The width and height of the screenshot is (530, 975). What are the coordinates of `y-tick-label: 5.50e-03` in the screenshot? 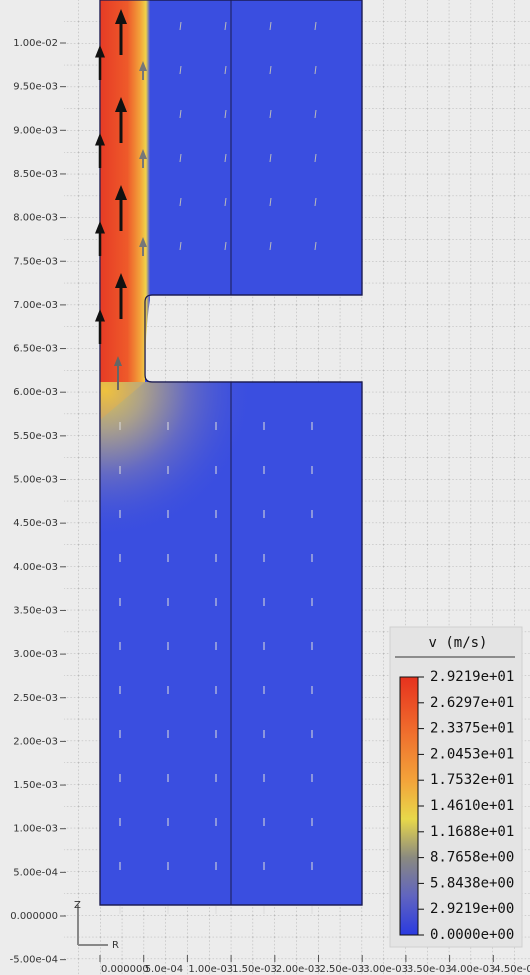 It's located at (35, 436).